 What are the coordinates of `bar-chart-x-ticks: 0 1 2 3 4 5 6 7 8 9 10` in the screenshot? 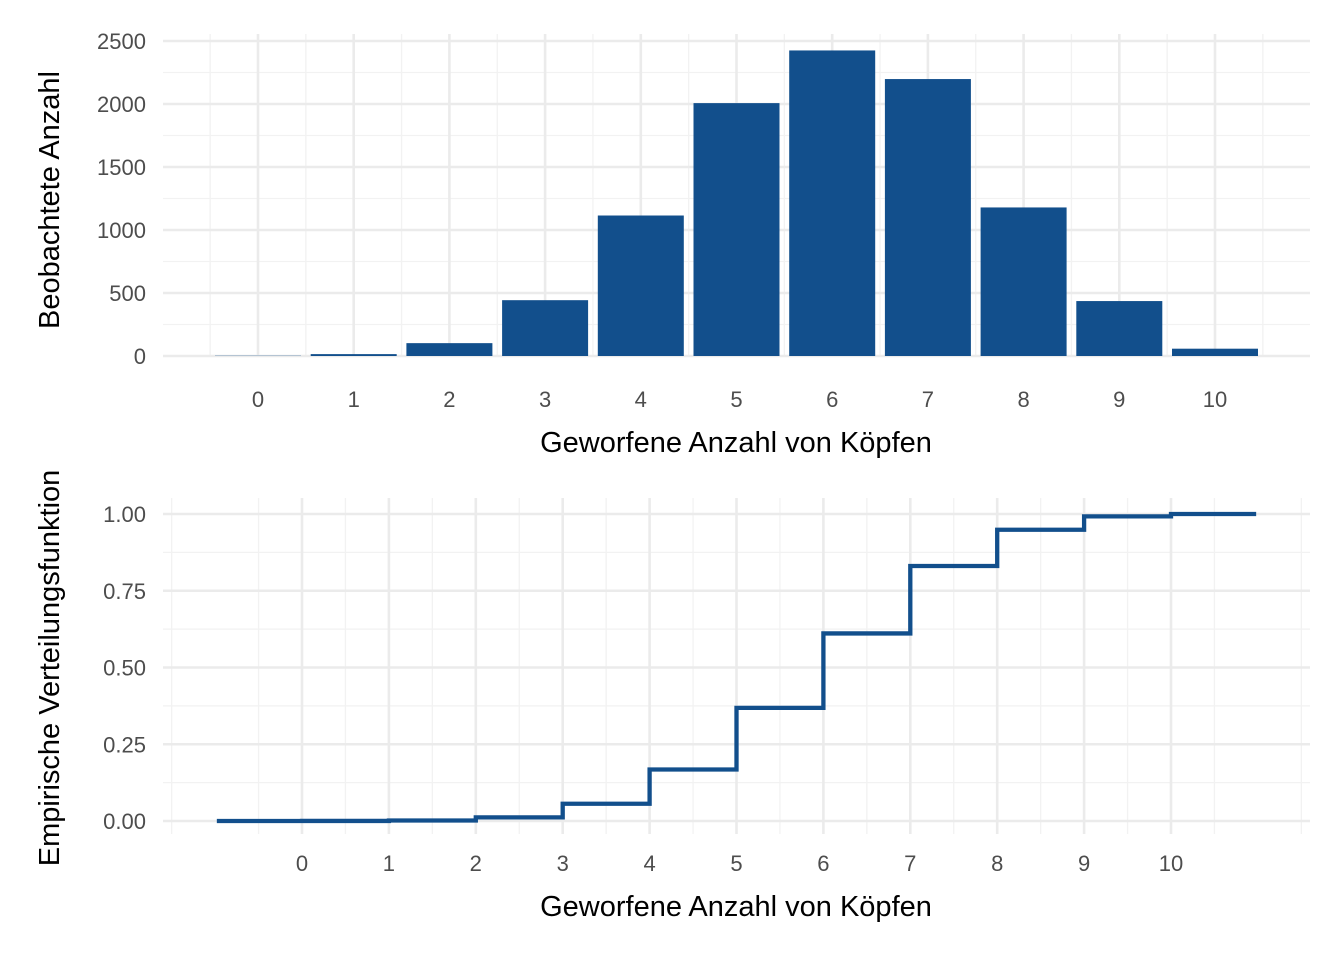 It's located at (739, 399).